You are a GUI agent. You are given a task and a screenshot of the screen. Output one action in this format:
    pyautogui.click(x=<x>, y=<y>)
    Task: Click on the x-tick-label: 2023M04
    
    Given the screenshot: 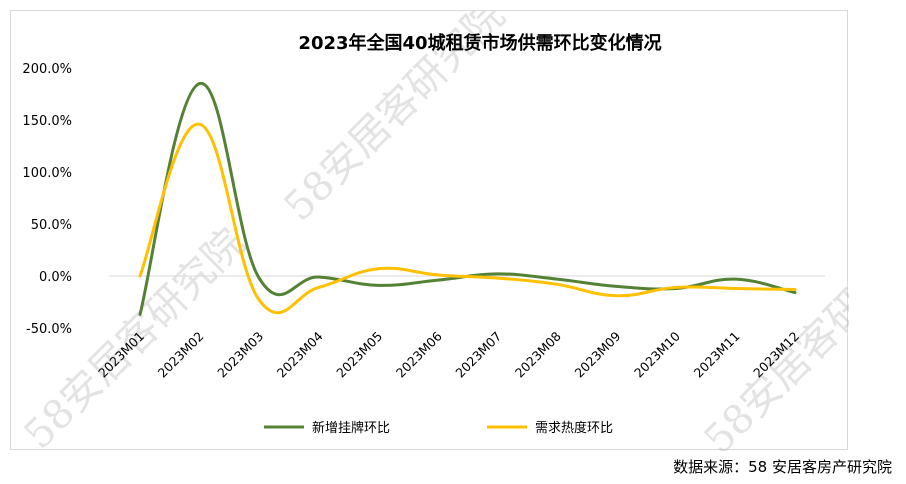 What is the action you would take?
    pyautogui.click(x=300, y=354)
    